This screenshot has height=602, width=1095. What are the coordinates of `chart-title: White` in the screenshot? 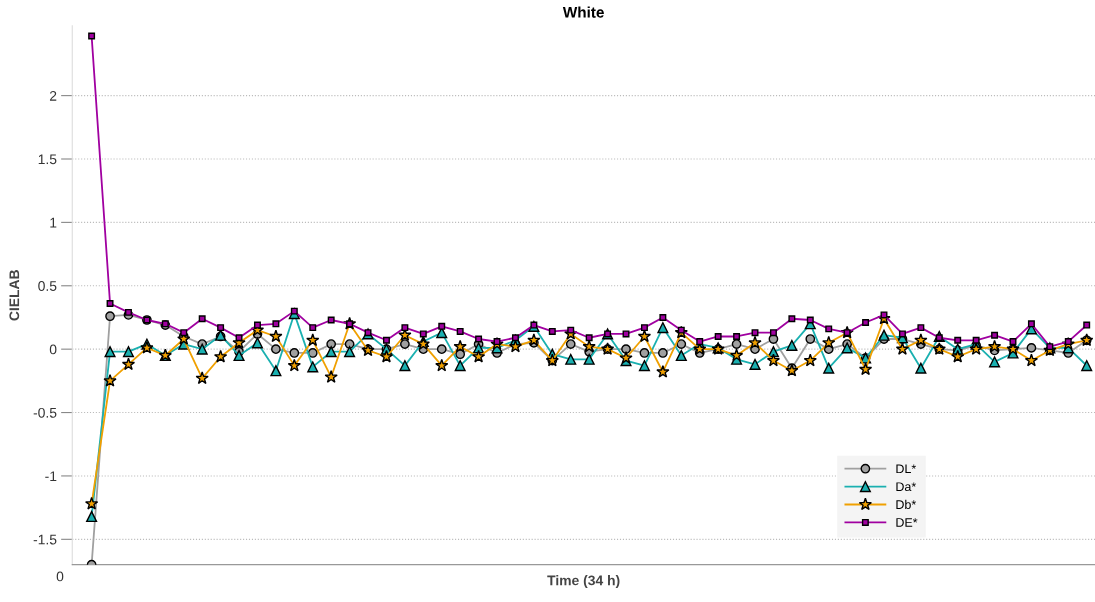 It's located at (583, 12).